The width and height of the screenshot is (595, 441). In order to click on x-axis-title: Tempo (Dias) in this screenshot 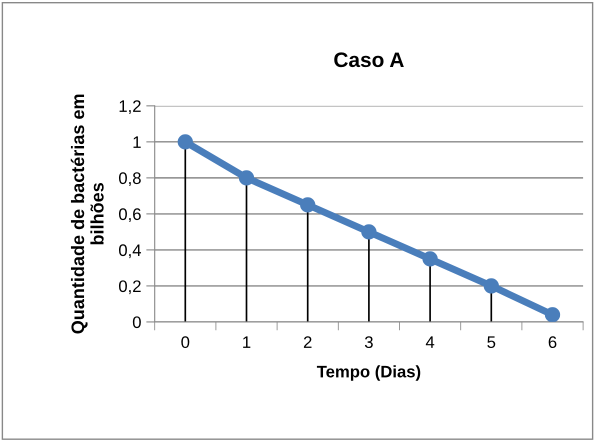, I will do `click(368, 373)`.